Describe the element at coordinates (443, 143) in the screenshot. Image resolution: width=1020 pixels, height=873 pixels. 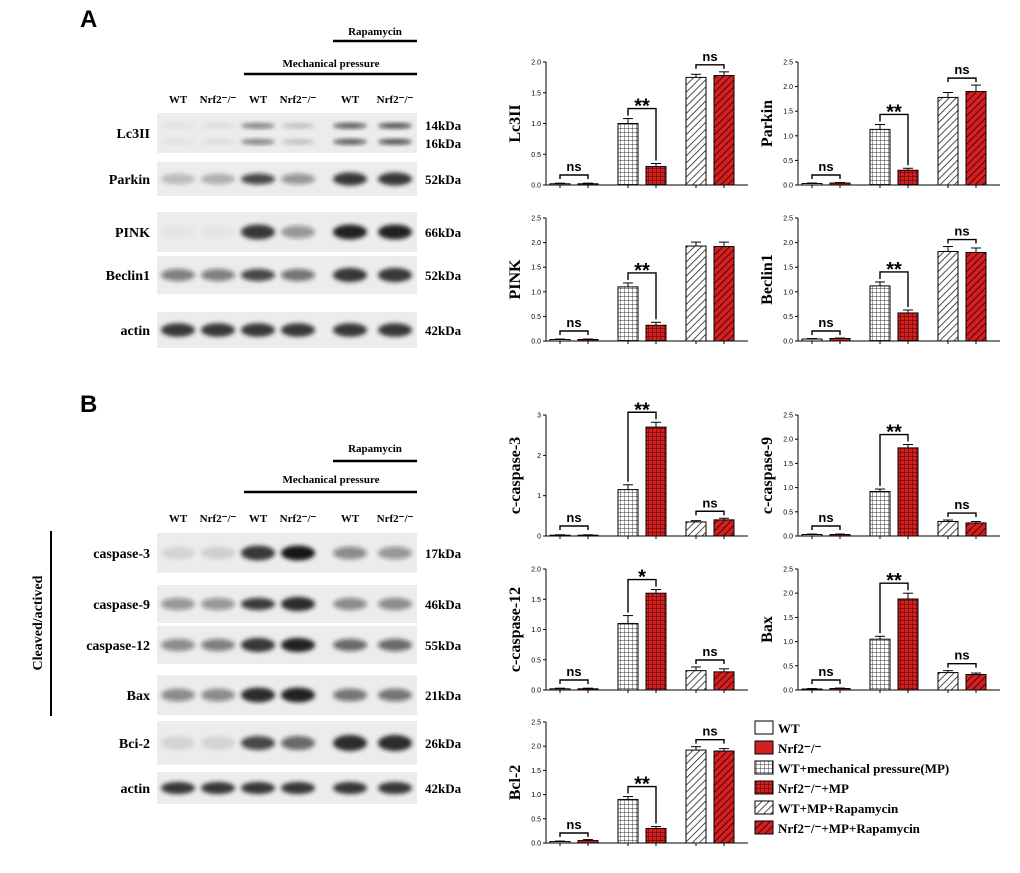
I see `kda-label: 16kDa` at that location.